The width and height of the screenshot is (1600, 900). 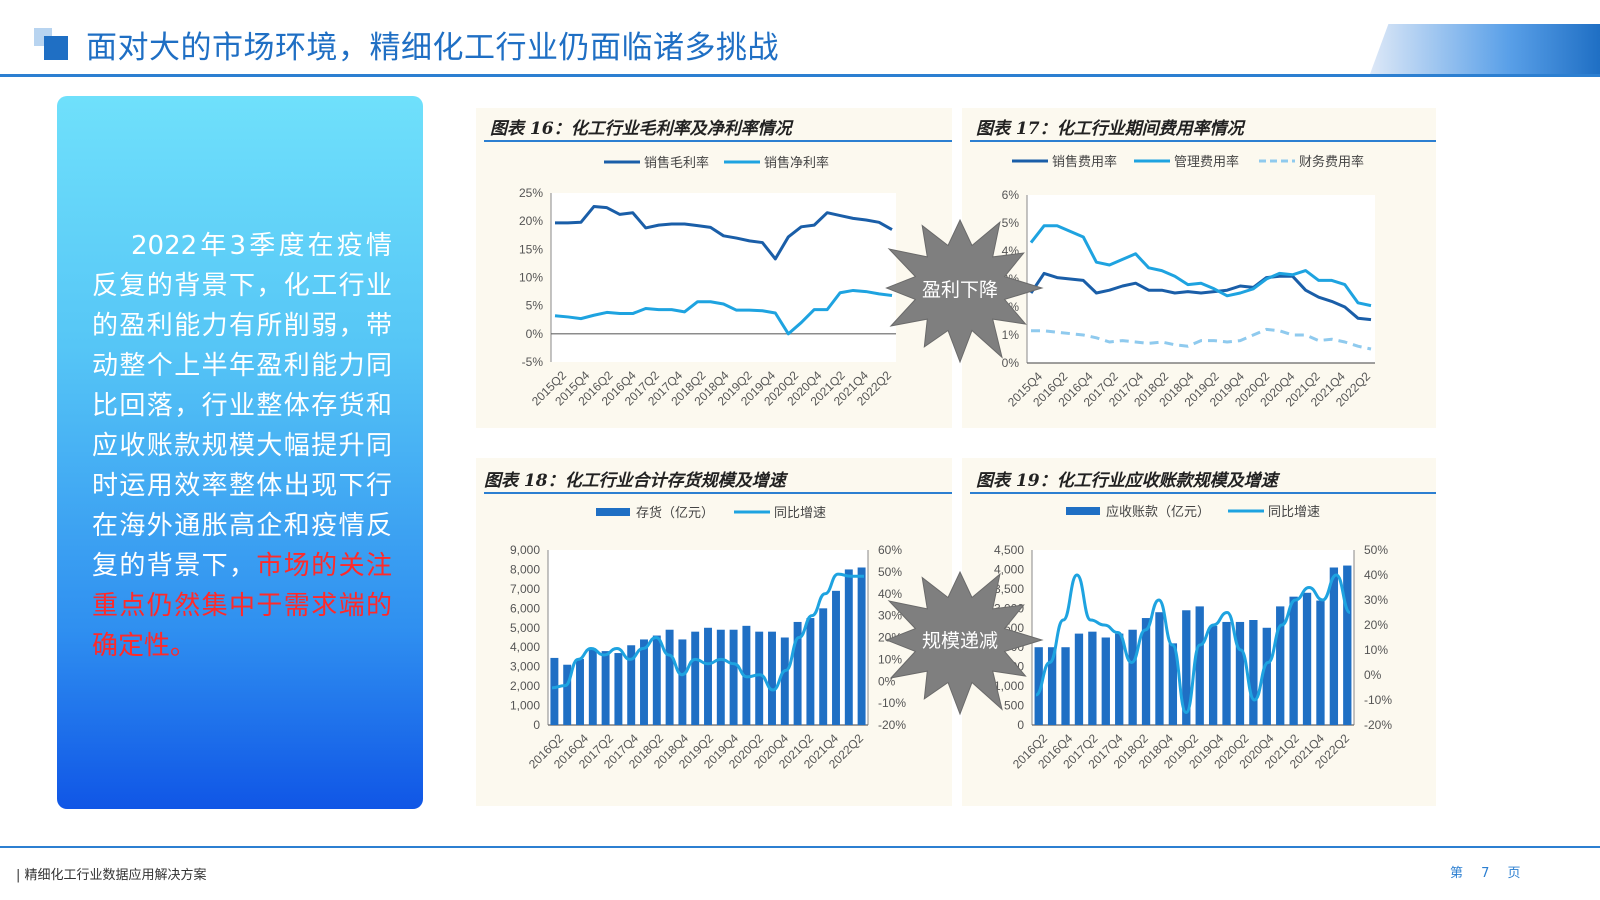 I want to click on chart19-y2-tick-label: 30%, so click(x=1376, y=600).